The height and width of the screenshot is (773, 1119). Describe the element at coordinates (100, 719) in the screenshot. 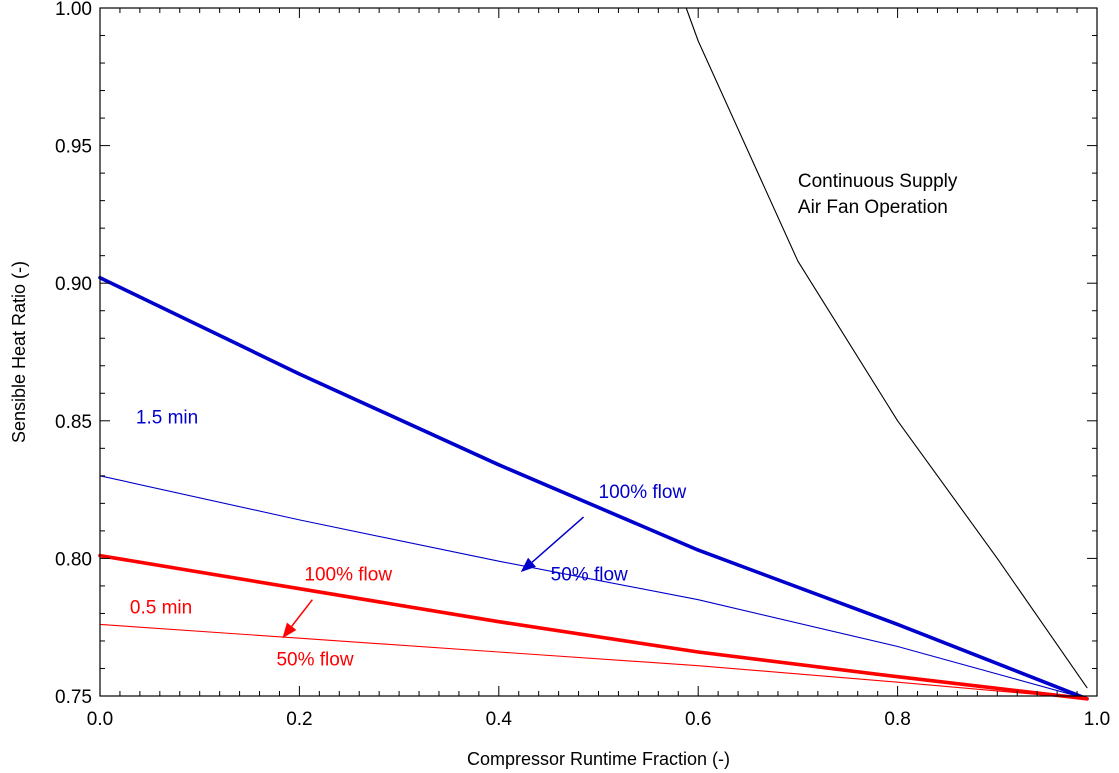

I see `x-tick-label: 0.0` at that location.